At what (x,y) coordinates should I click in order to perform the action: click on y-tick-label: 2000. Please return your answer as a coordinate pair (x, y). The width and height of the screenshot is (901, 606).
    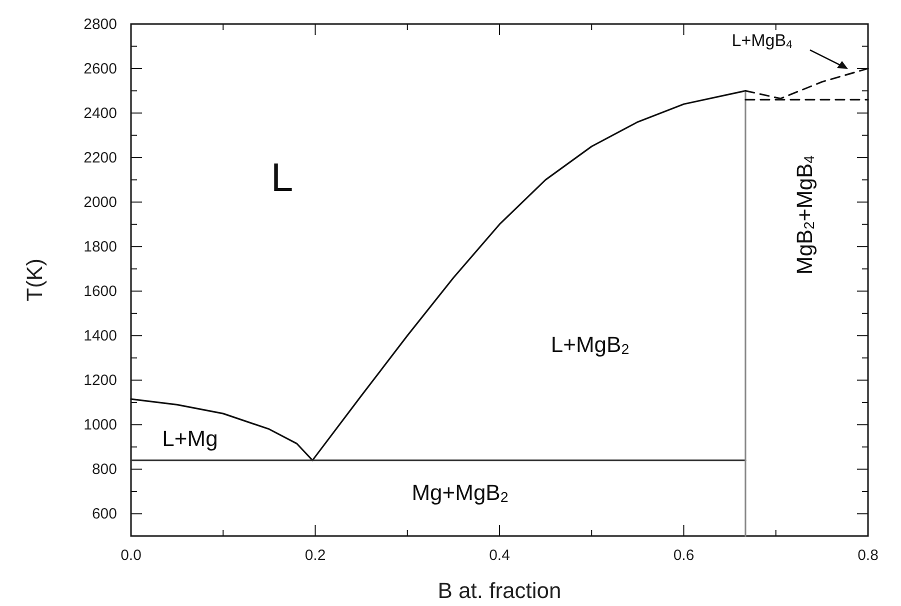
    Looking at the image, I should click on (100, 203).